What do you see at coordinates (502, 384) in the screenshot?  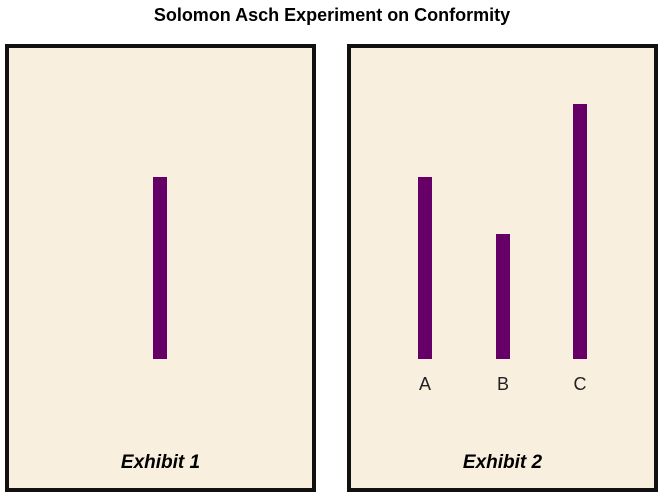 I see `line-b-label: B` at bounding box center [502, 384].